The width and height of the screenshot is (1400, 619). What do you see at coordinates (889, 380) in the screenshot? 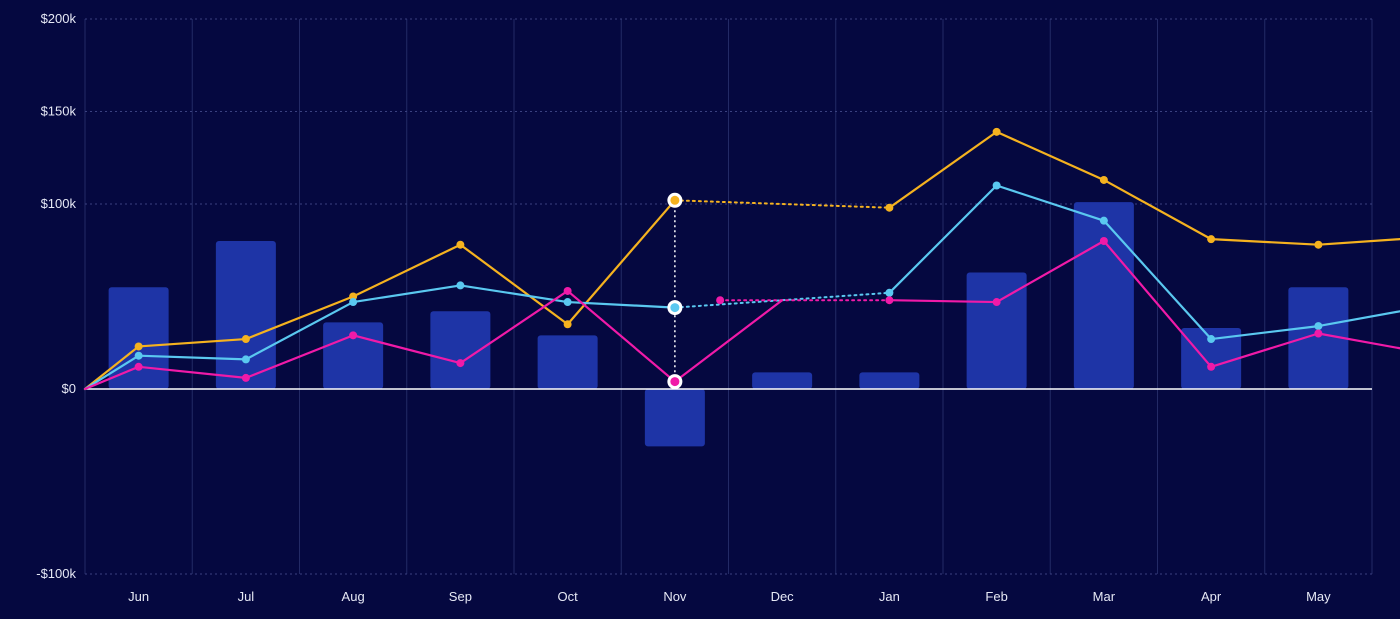
I see `bar-jan` at bounding box center [889, 380].